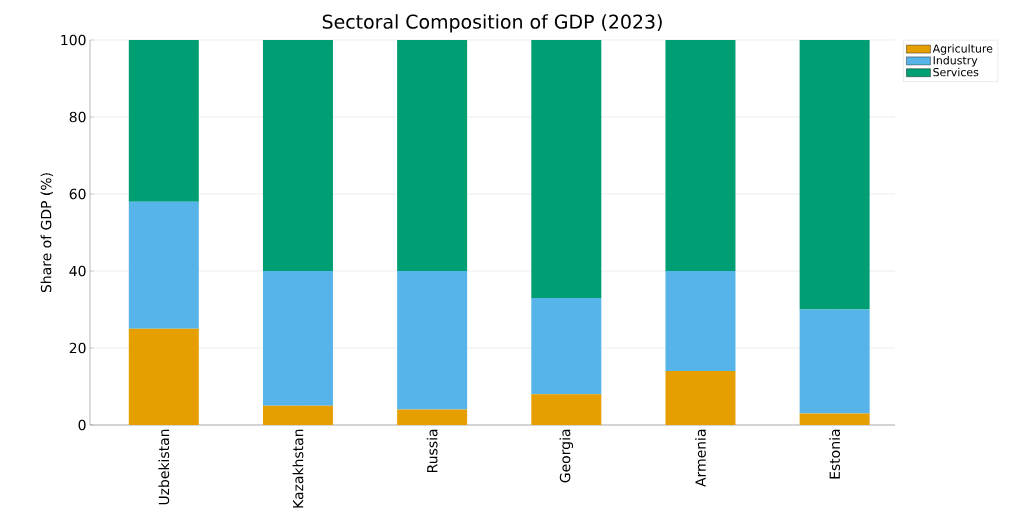 The width and height of the screenshot is (1035, 523). Describe the element at coordinates (77, 194) in the screenshot. I see `y-tick-label: 60` at that location.